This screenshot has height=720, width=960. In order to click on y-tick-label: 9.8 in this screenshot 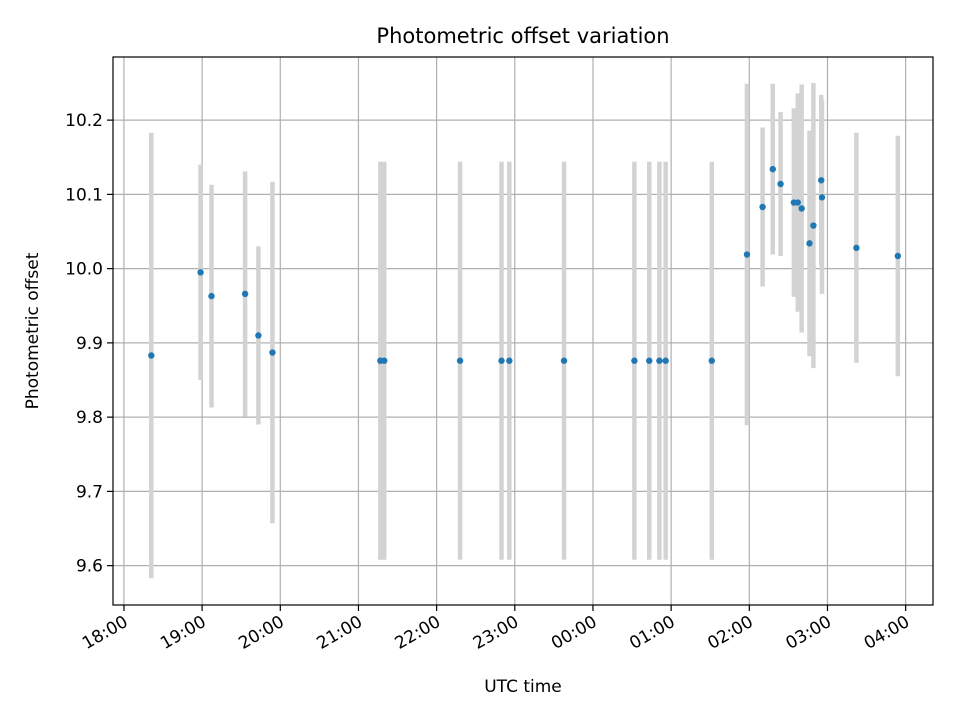, I will do `click(89, 418)`.